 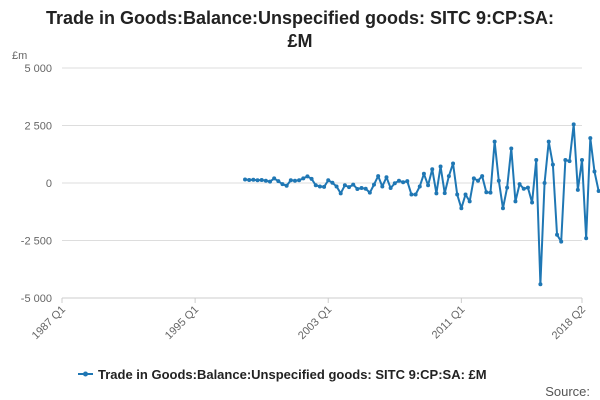 I want to click on x-tick-label: 2018 Q2, so click(x=569, y=323).